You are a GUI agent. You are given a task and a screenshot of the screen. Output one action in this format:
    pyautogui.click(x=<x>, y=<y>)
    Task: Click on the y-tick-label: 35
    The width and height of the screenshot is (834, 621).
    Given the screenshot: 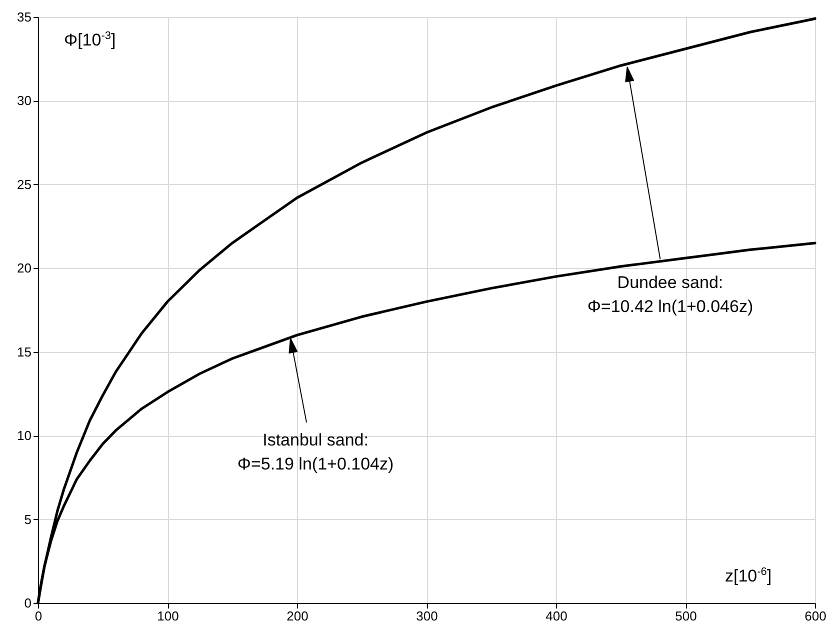 What is the action you would take?
    pyautogui.click(x=24, y=17)
    